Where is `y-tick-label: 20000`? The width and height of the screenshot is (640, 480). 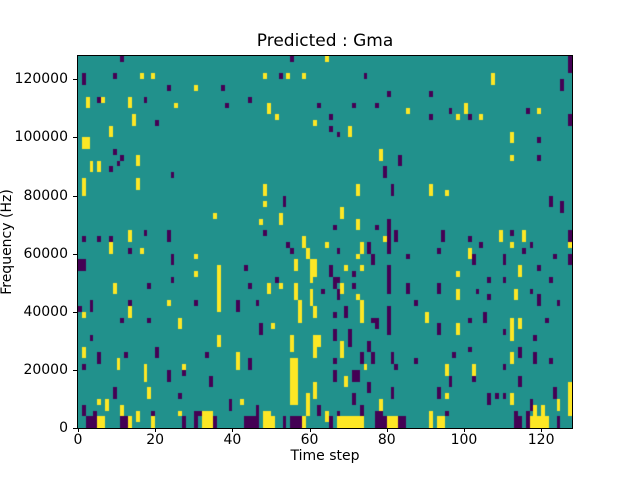 y-tick-label: 20000 is located at coordinates (45, 369).